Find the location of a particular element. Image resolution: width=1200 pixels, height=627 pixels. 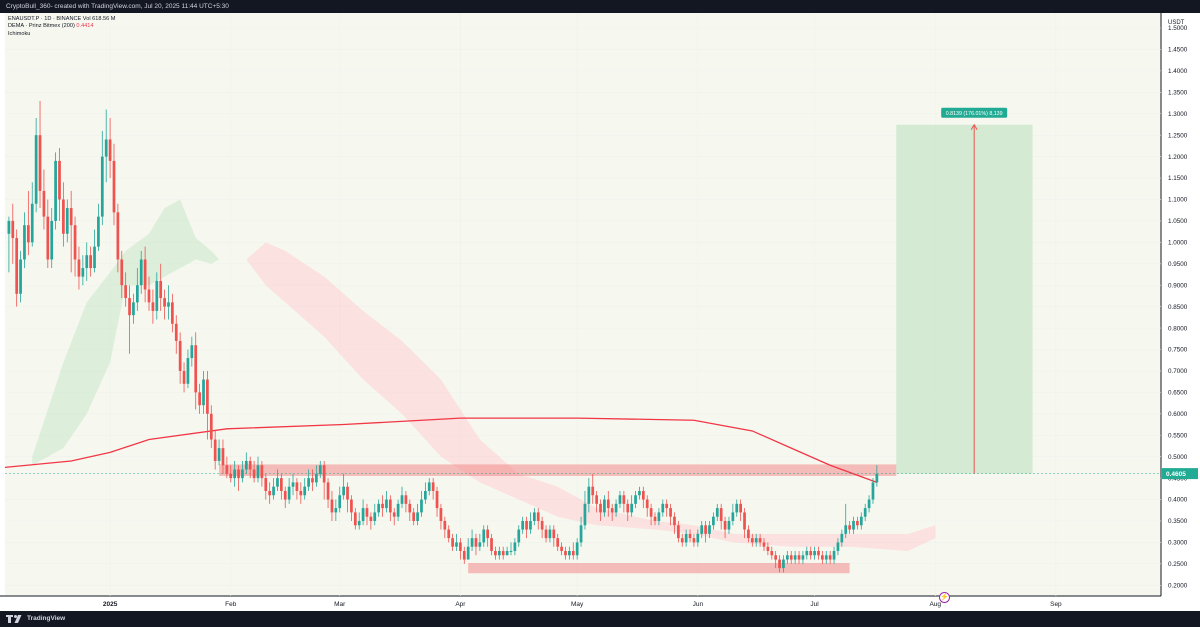

price-tick-label: 0.8500 is located at coordinates (1178, 307).